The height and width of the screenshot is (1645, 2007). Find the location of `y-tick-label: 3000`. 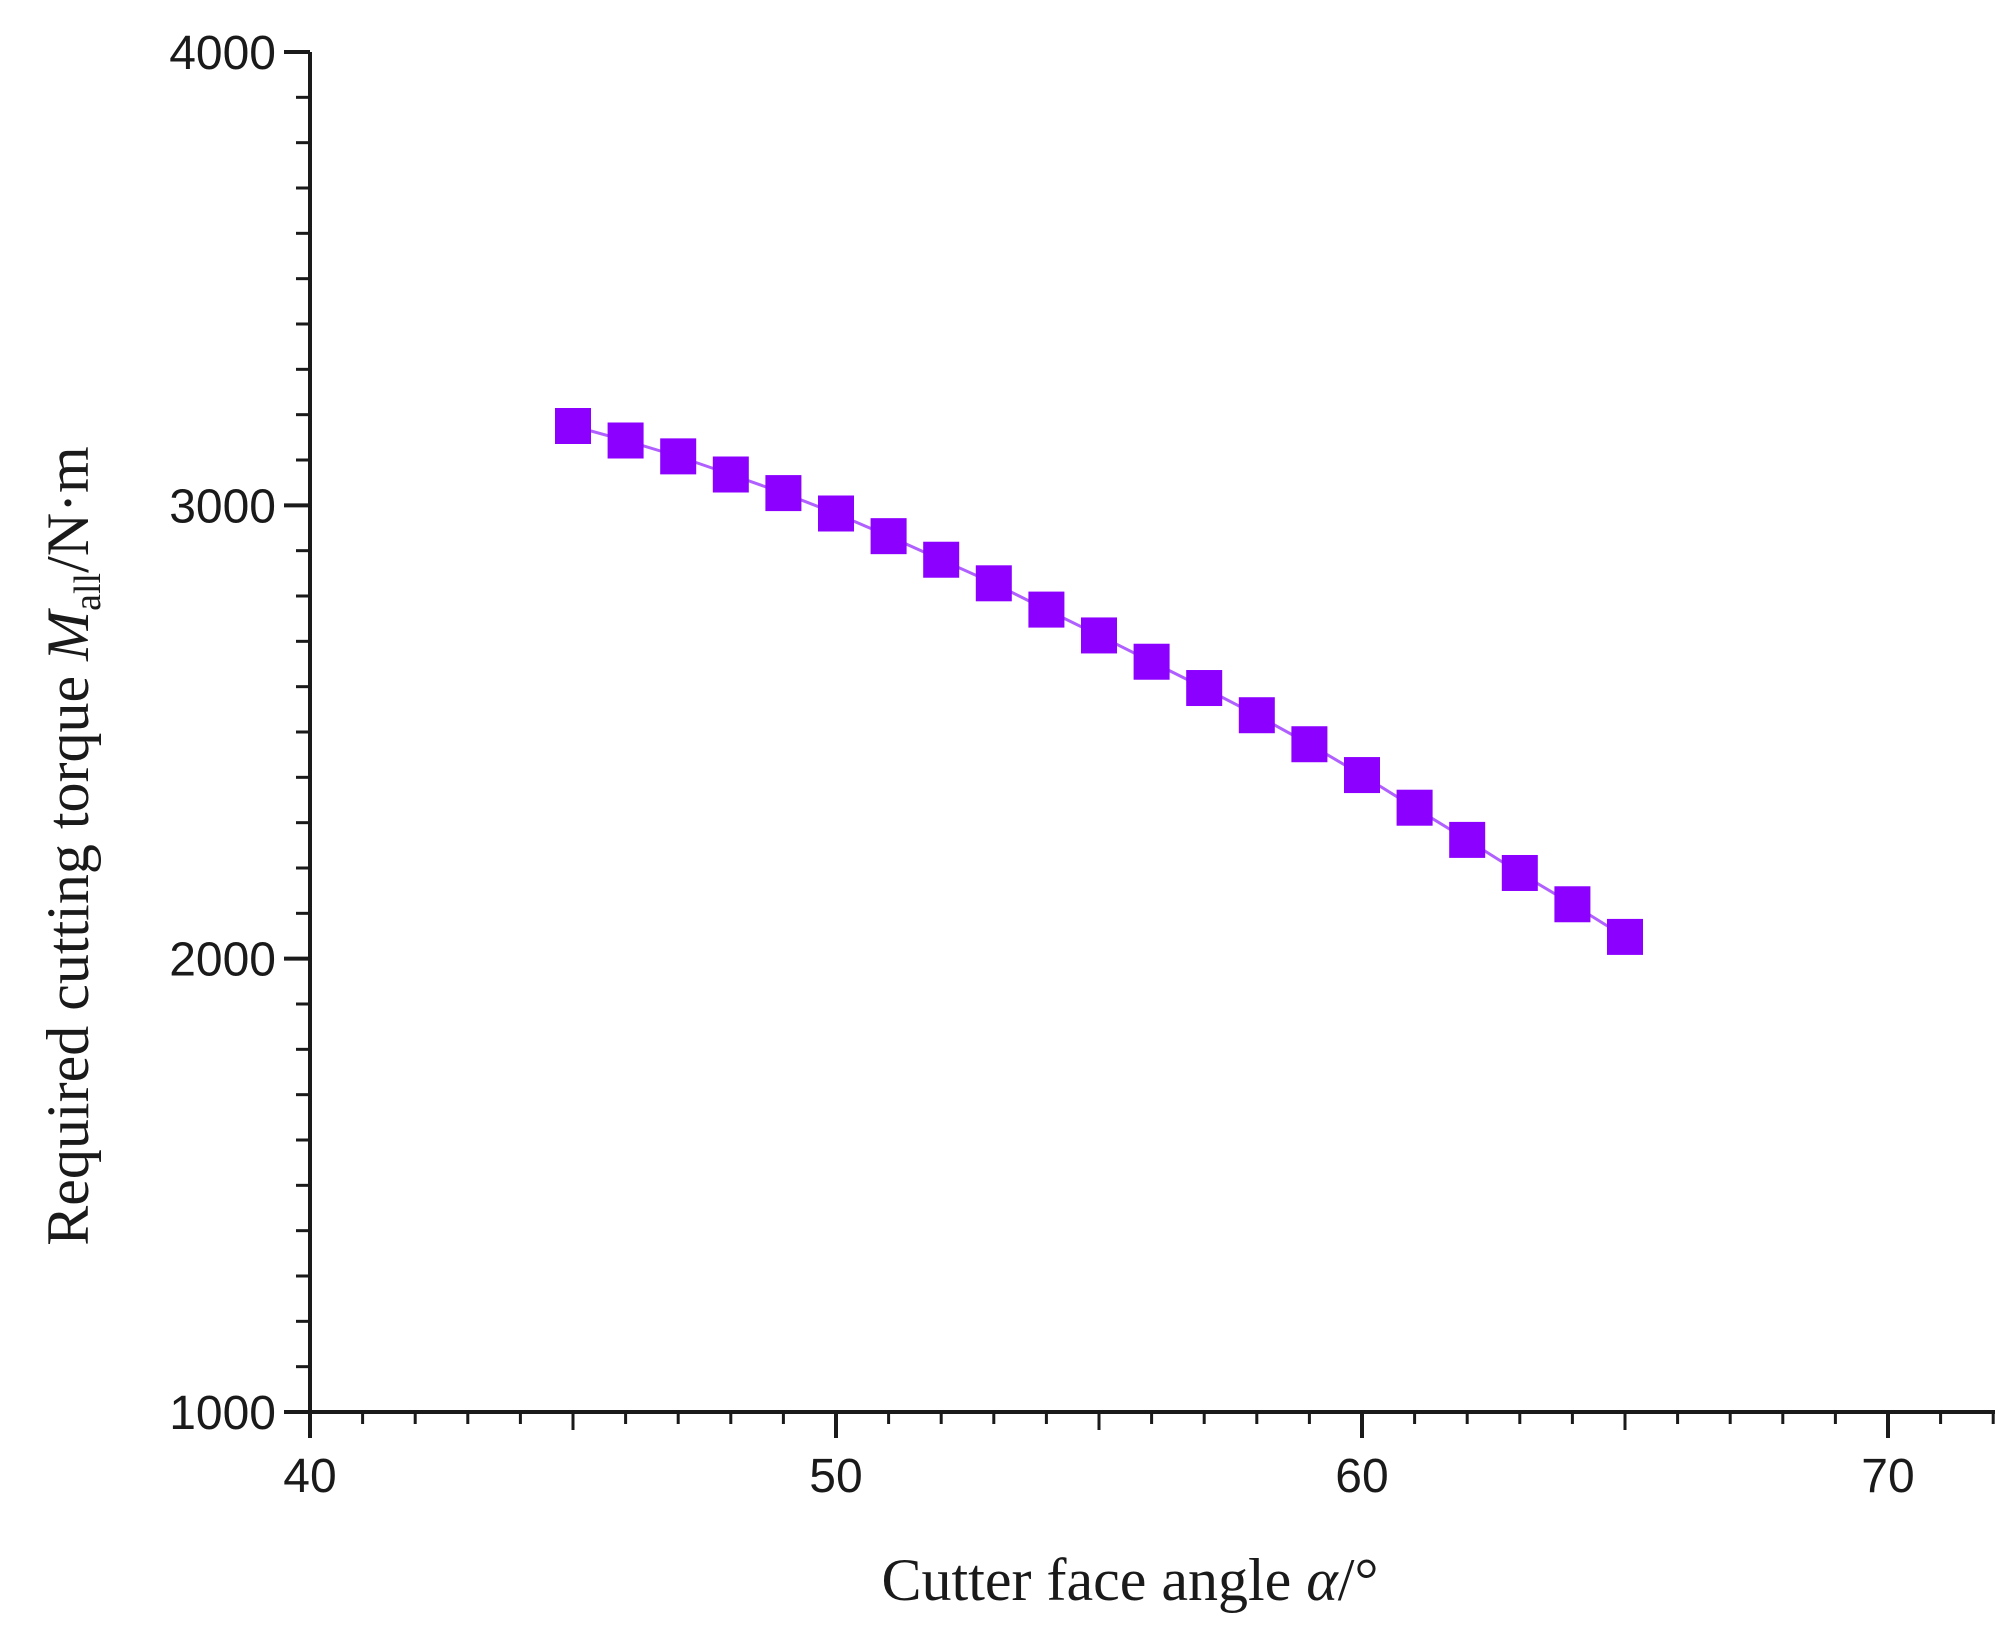

y-tick-label: 3000 is located at coordinates (222, 506).